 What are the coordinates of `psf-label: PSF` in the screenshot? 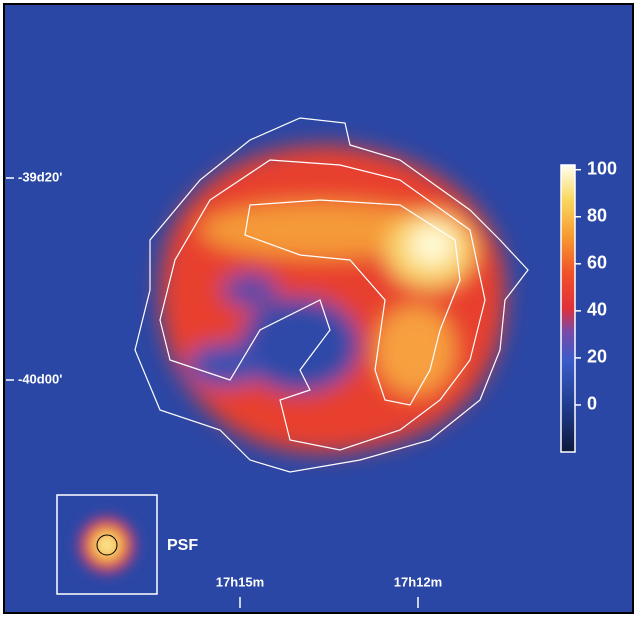 It's located at (182, 545).